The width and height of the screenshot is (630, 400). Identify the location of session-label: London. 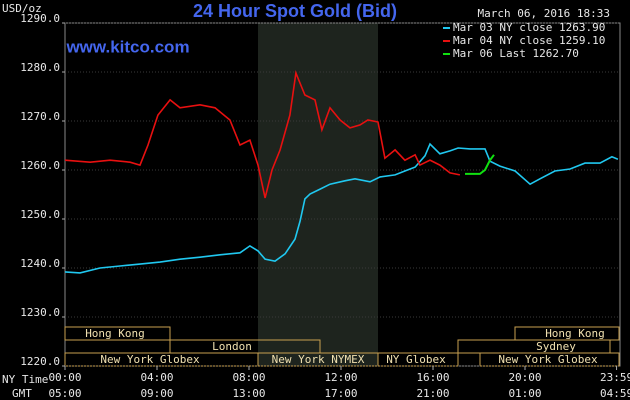
(232, 346).